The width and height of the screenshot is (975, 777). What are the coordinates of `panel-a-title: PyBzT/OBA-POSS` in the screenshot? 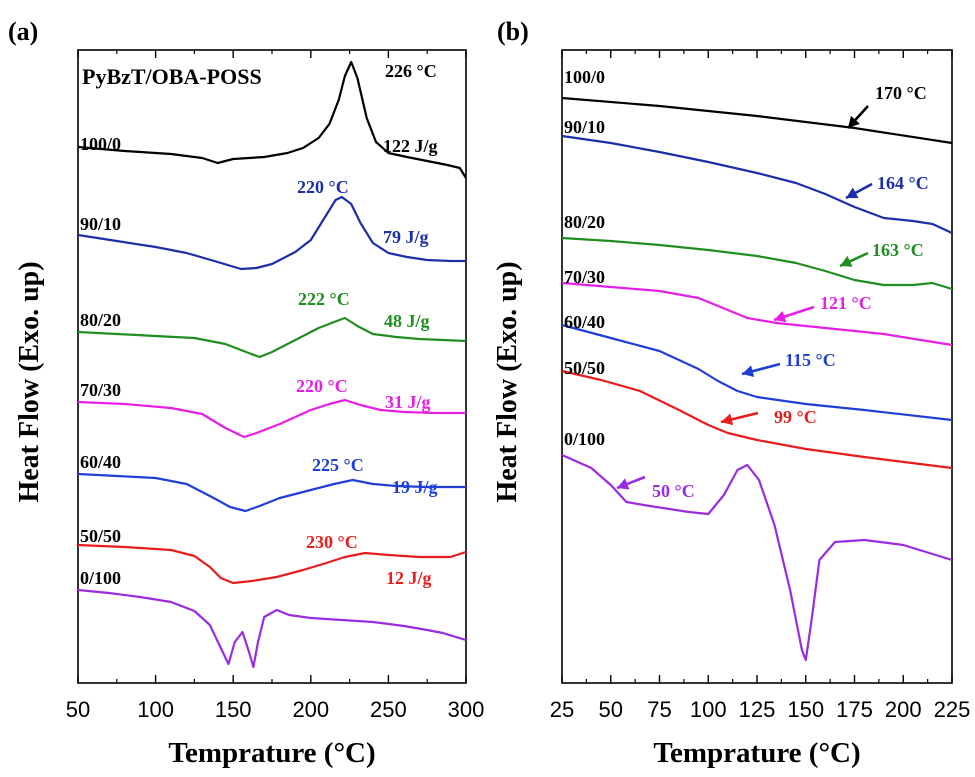 It's located at (172, 76).